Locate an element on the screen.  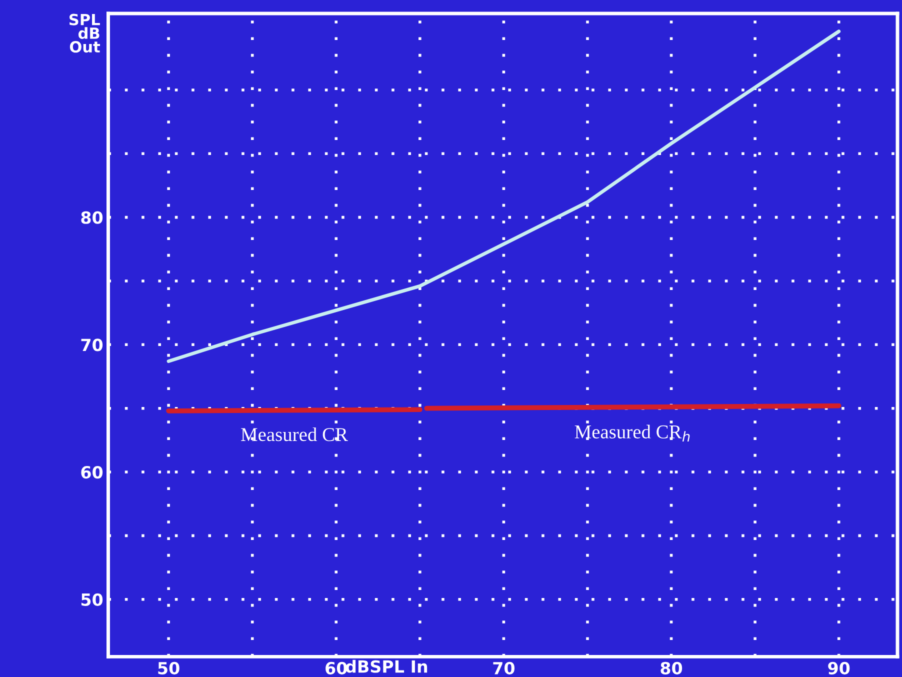
y-tick-label: 70 is located at coordinates (92, 345).